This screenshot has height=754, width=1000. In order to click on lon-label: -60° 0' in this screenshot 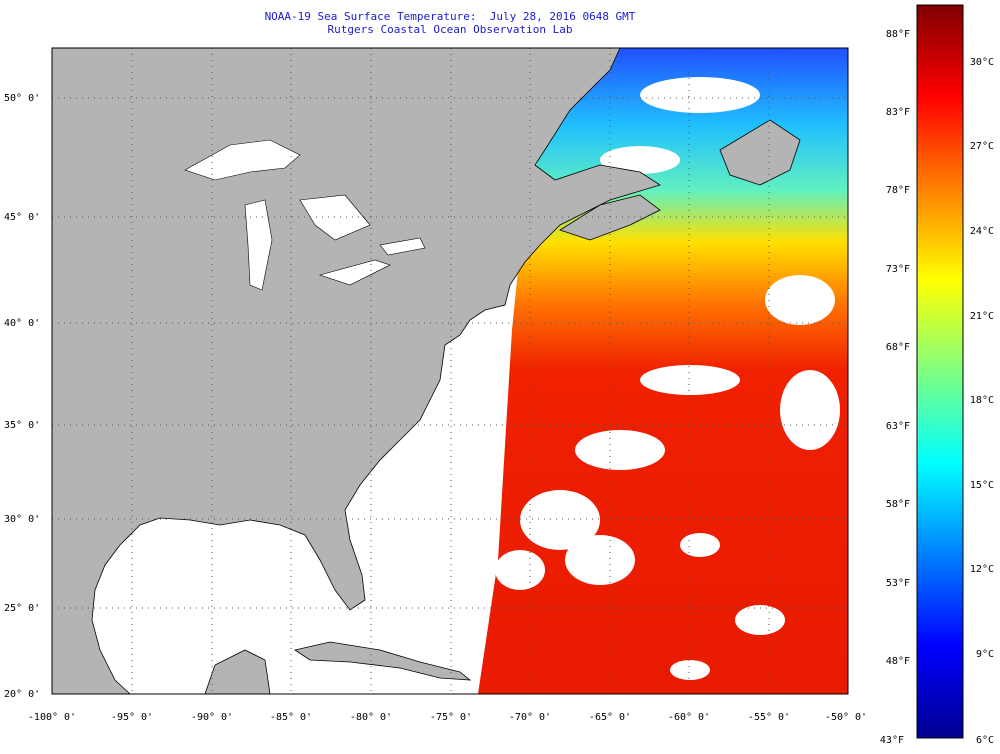, I will do `click(689, 717)`.